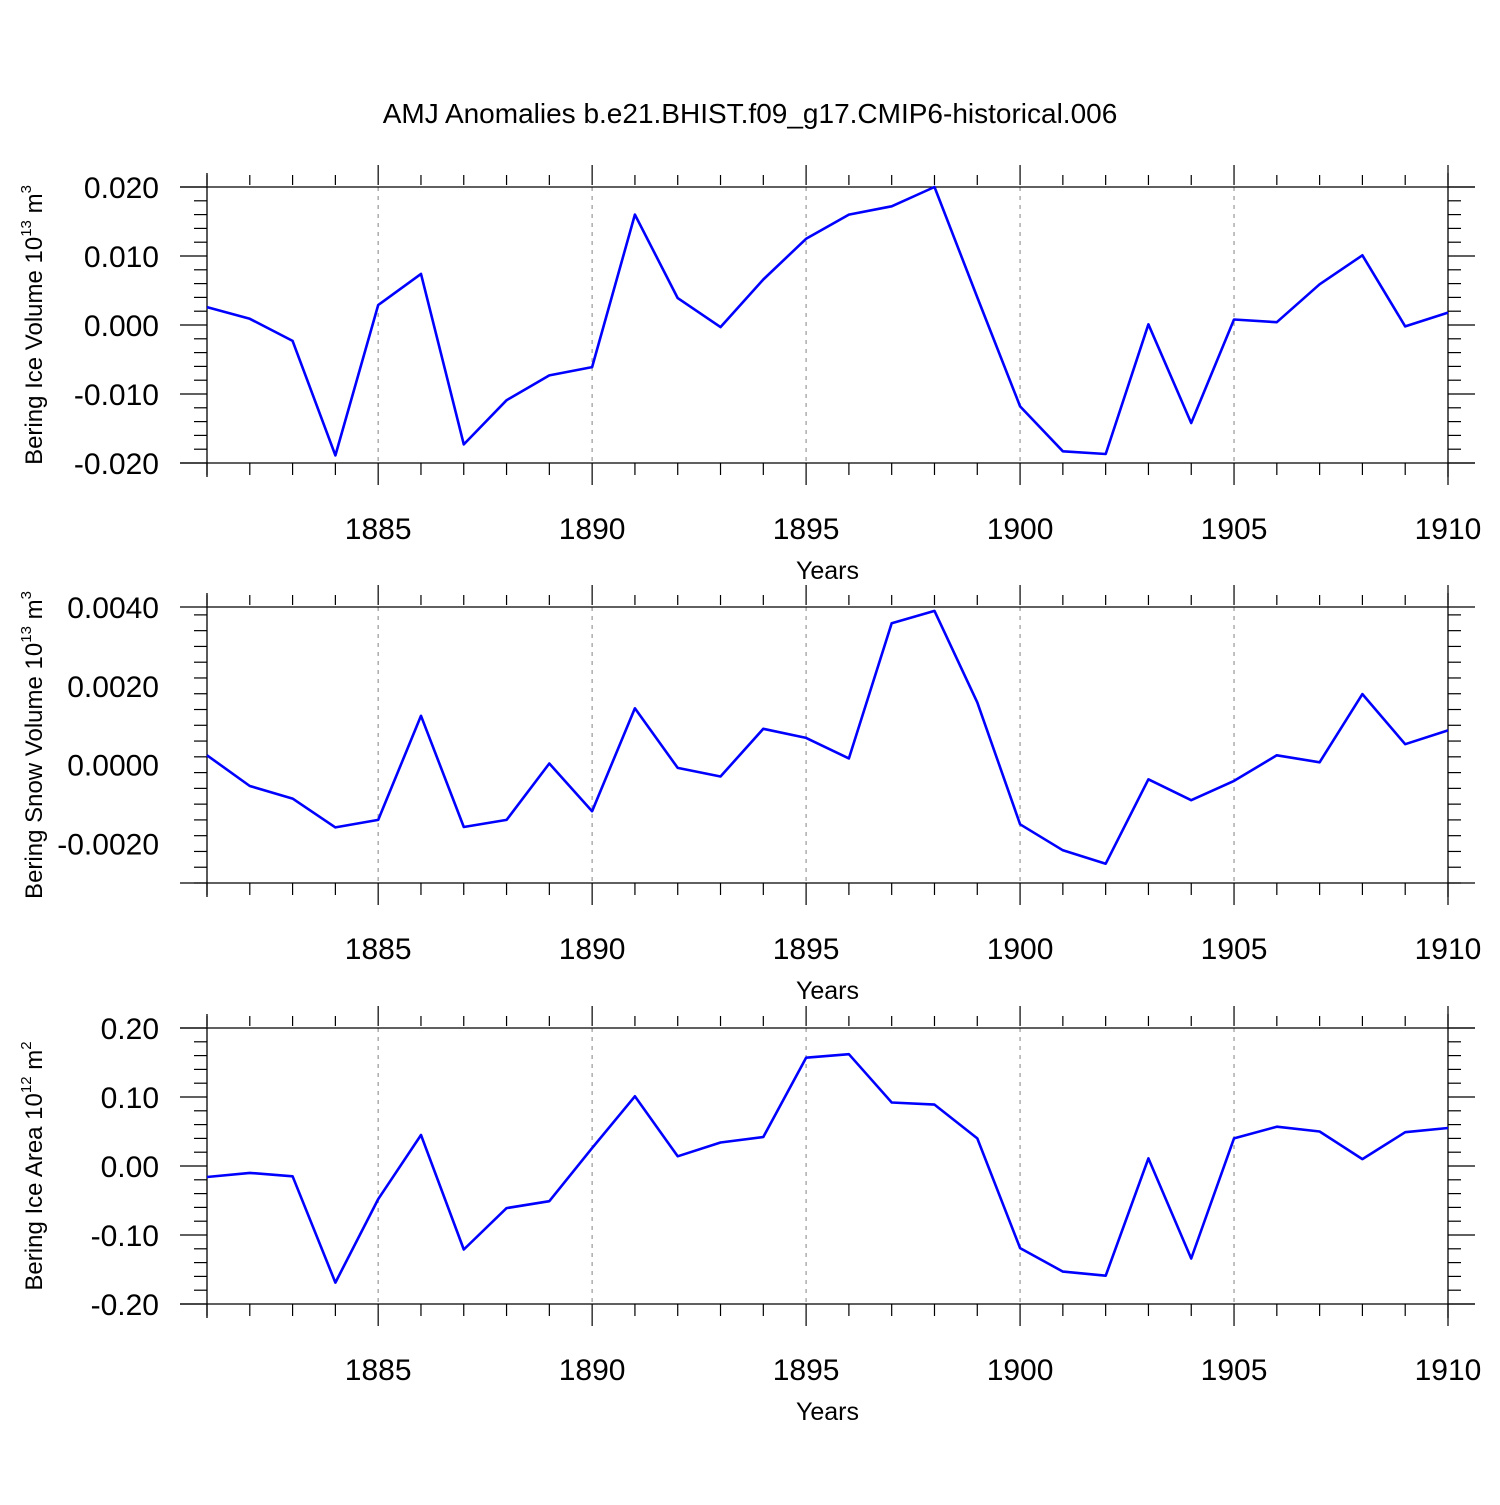 Image resolution: width=1500 pixels, height=1505 pixels. I want to click on y-axis-title-text: Bering Ice Volume 10, so click(34, 351).